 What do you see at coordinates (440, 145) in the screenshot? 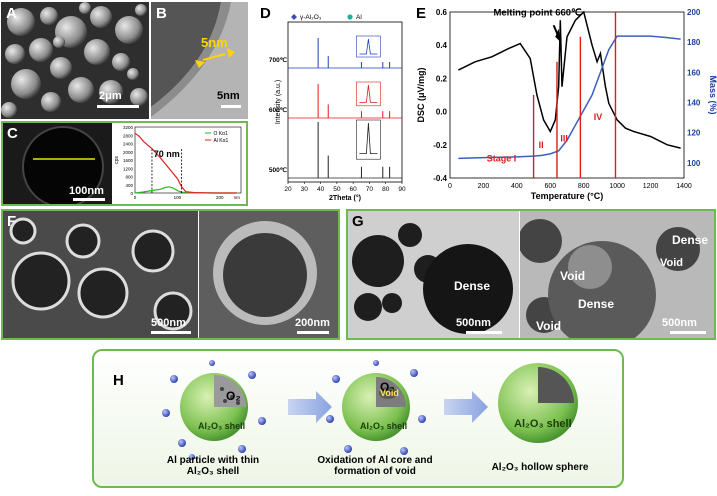
I see `y-tick-label: -0.2` at bounding box center [440, 145].